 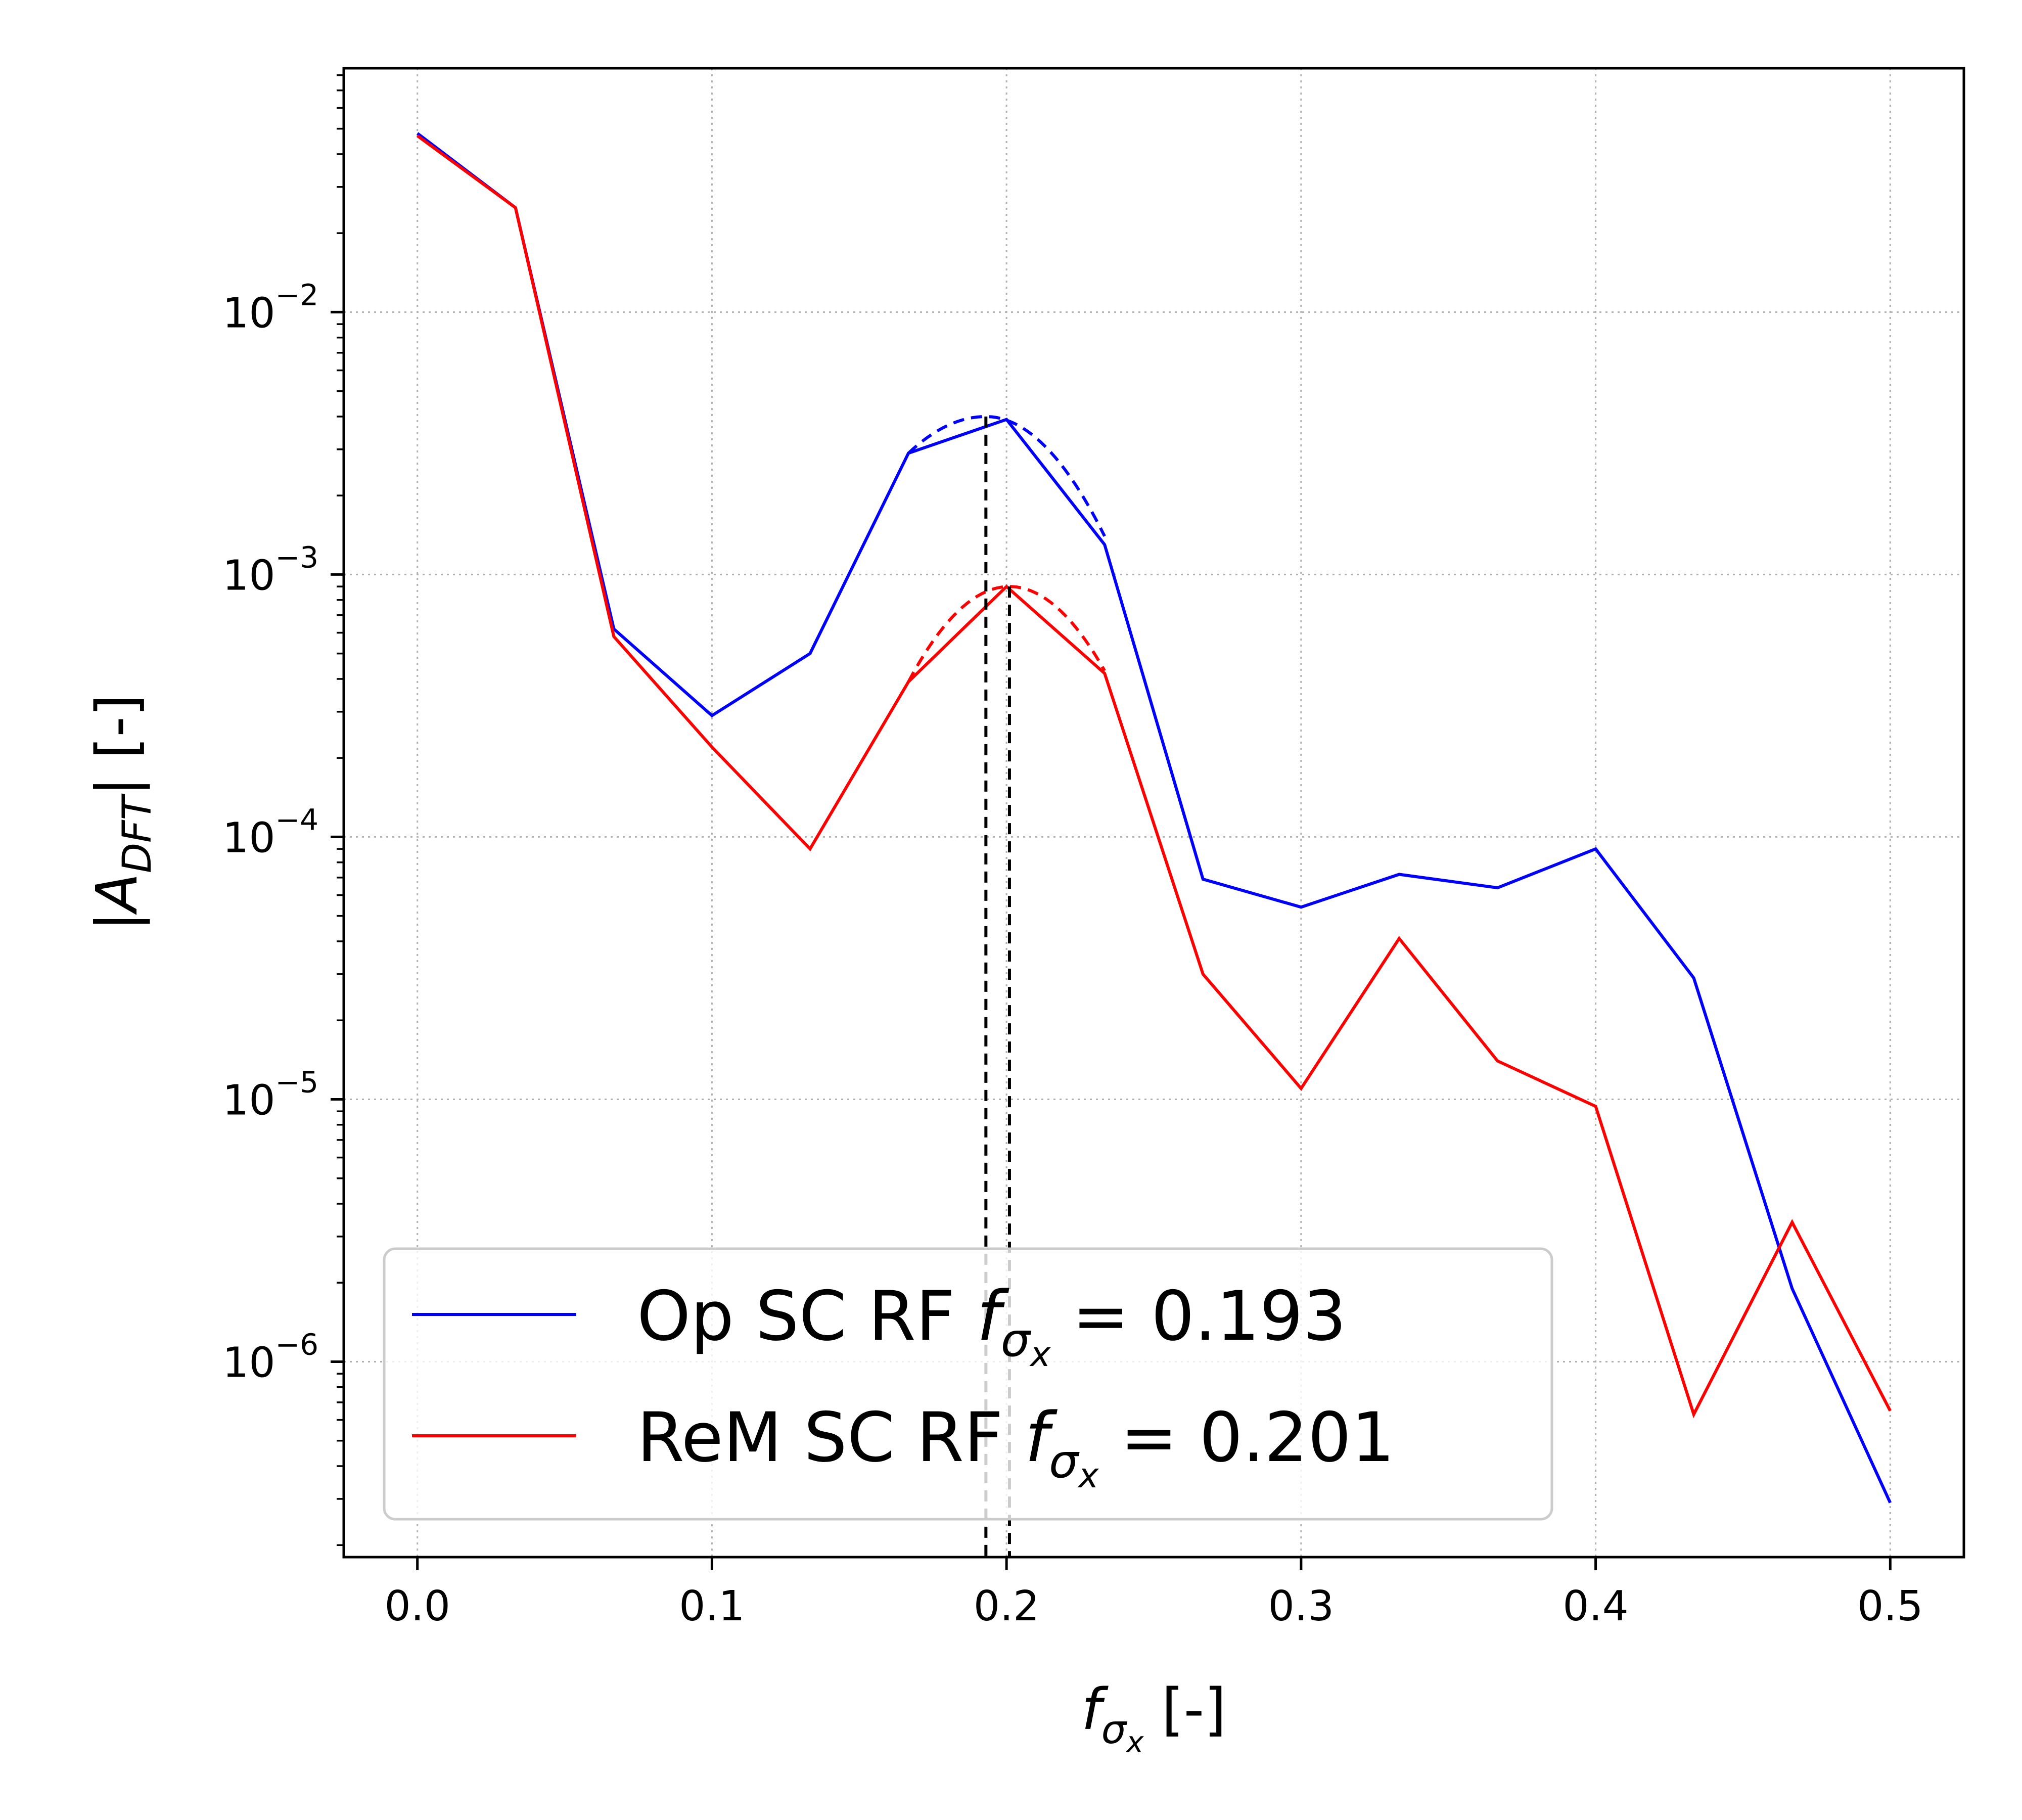 What do you see at coordinates (992, 1326) in the screenshot?
I see `legend-label-op-sc-rf: Op SC RF fσx = 0.193` at bounding box center [992, 1326].